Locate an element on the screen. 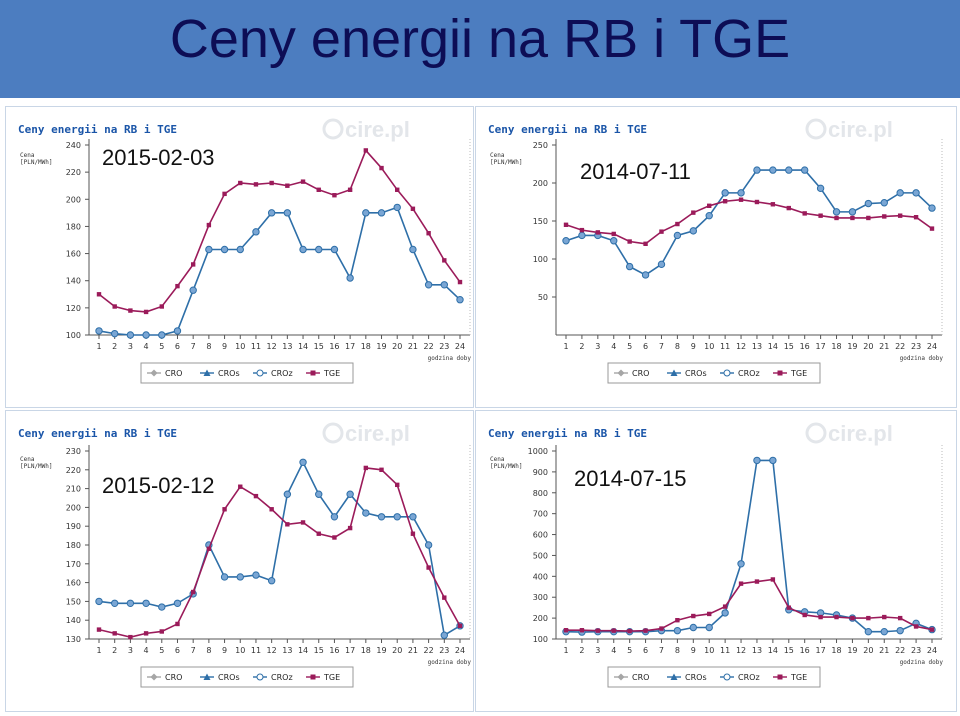  x-tick-label: 2 is located at coordinates (581, 650).